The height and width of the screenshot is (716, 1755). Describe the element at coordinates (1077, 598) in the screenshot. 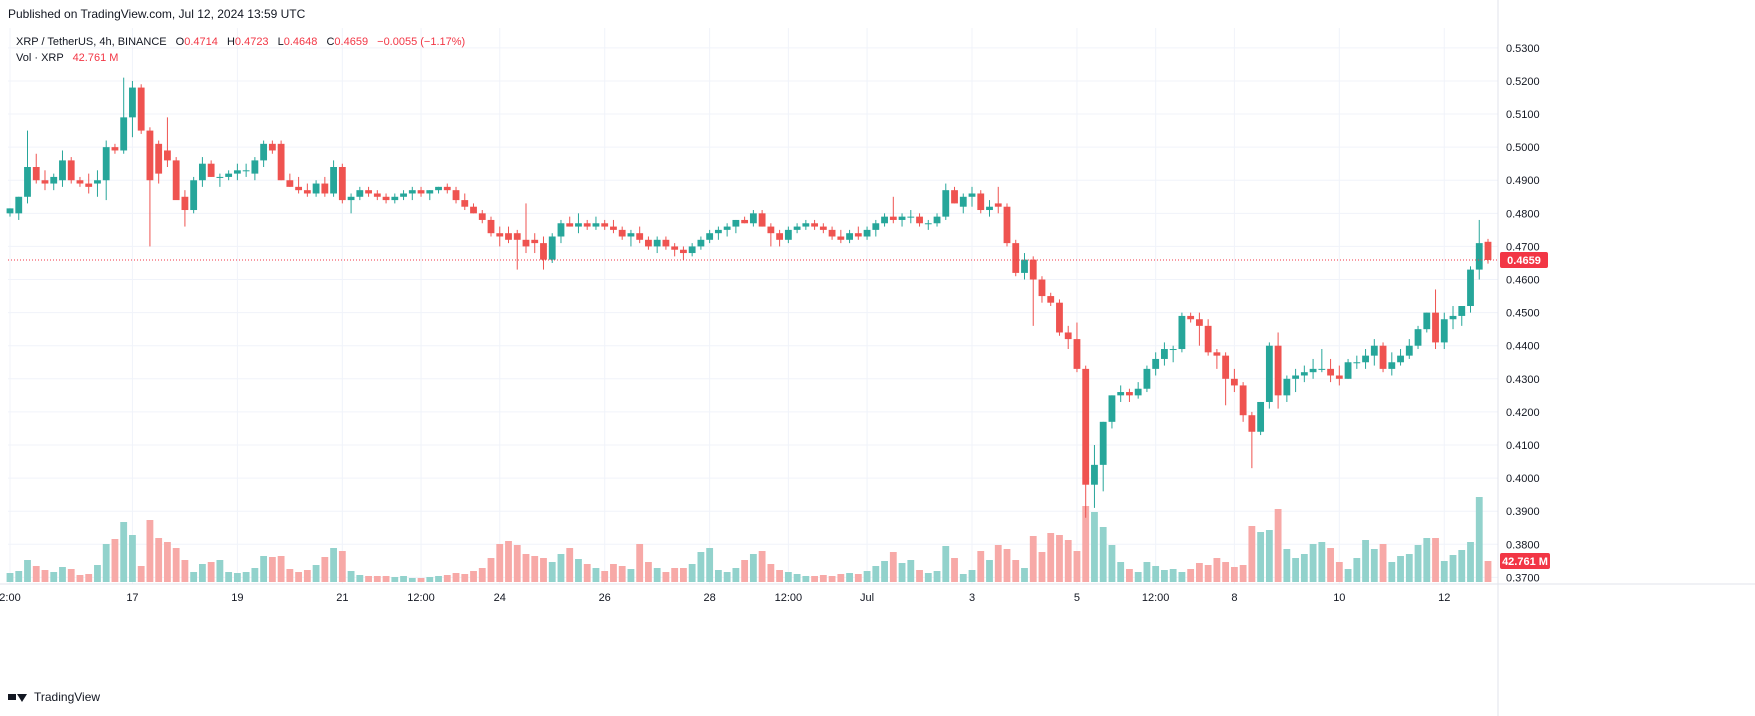

I see `time-tick-label: 5` at that location.